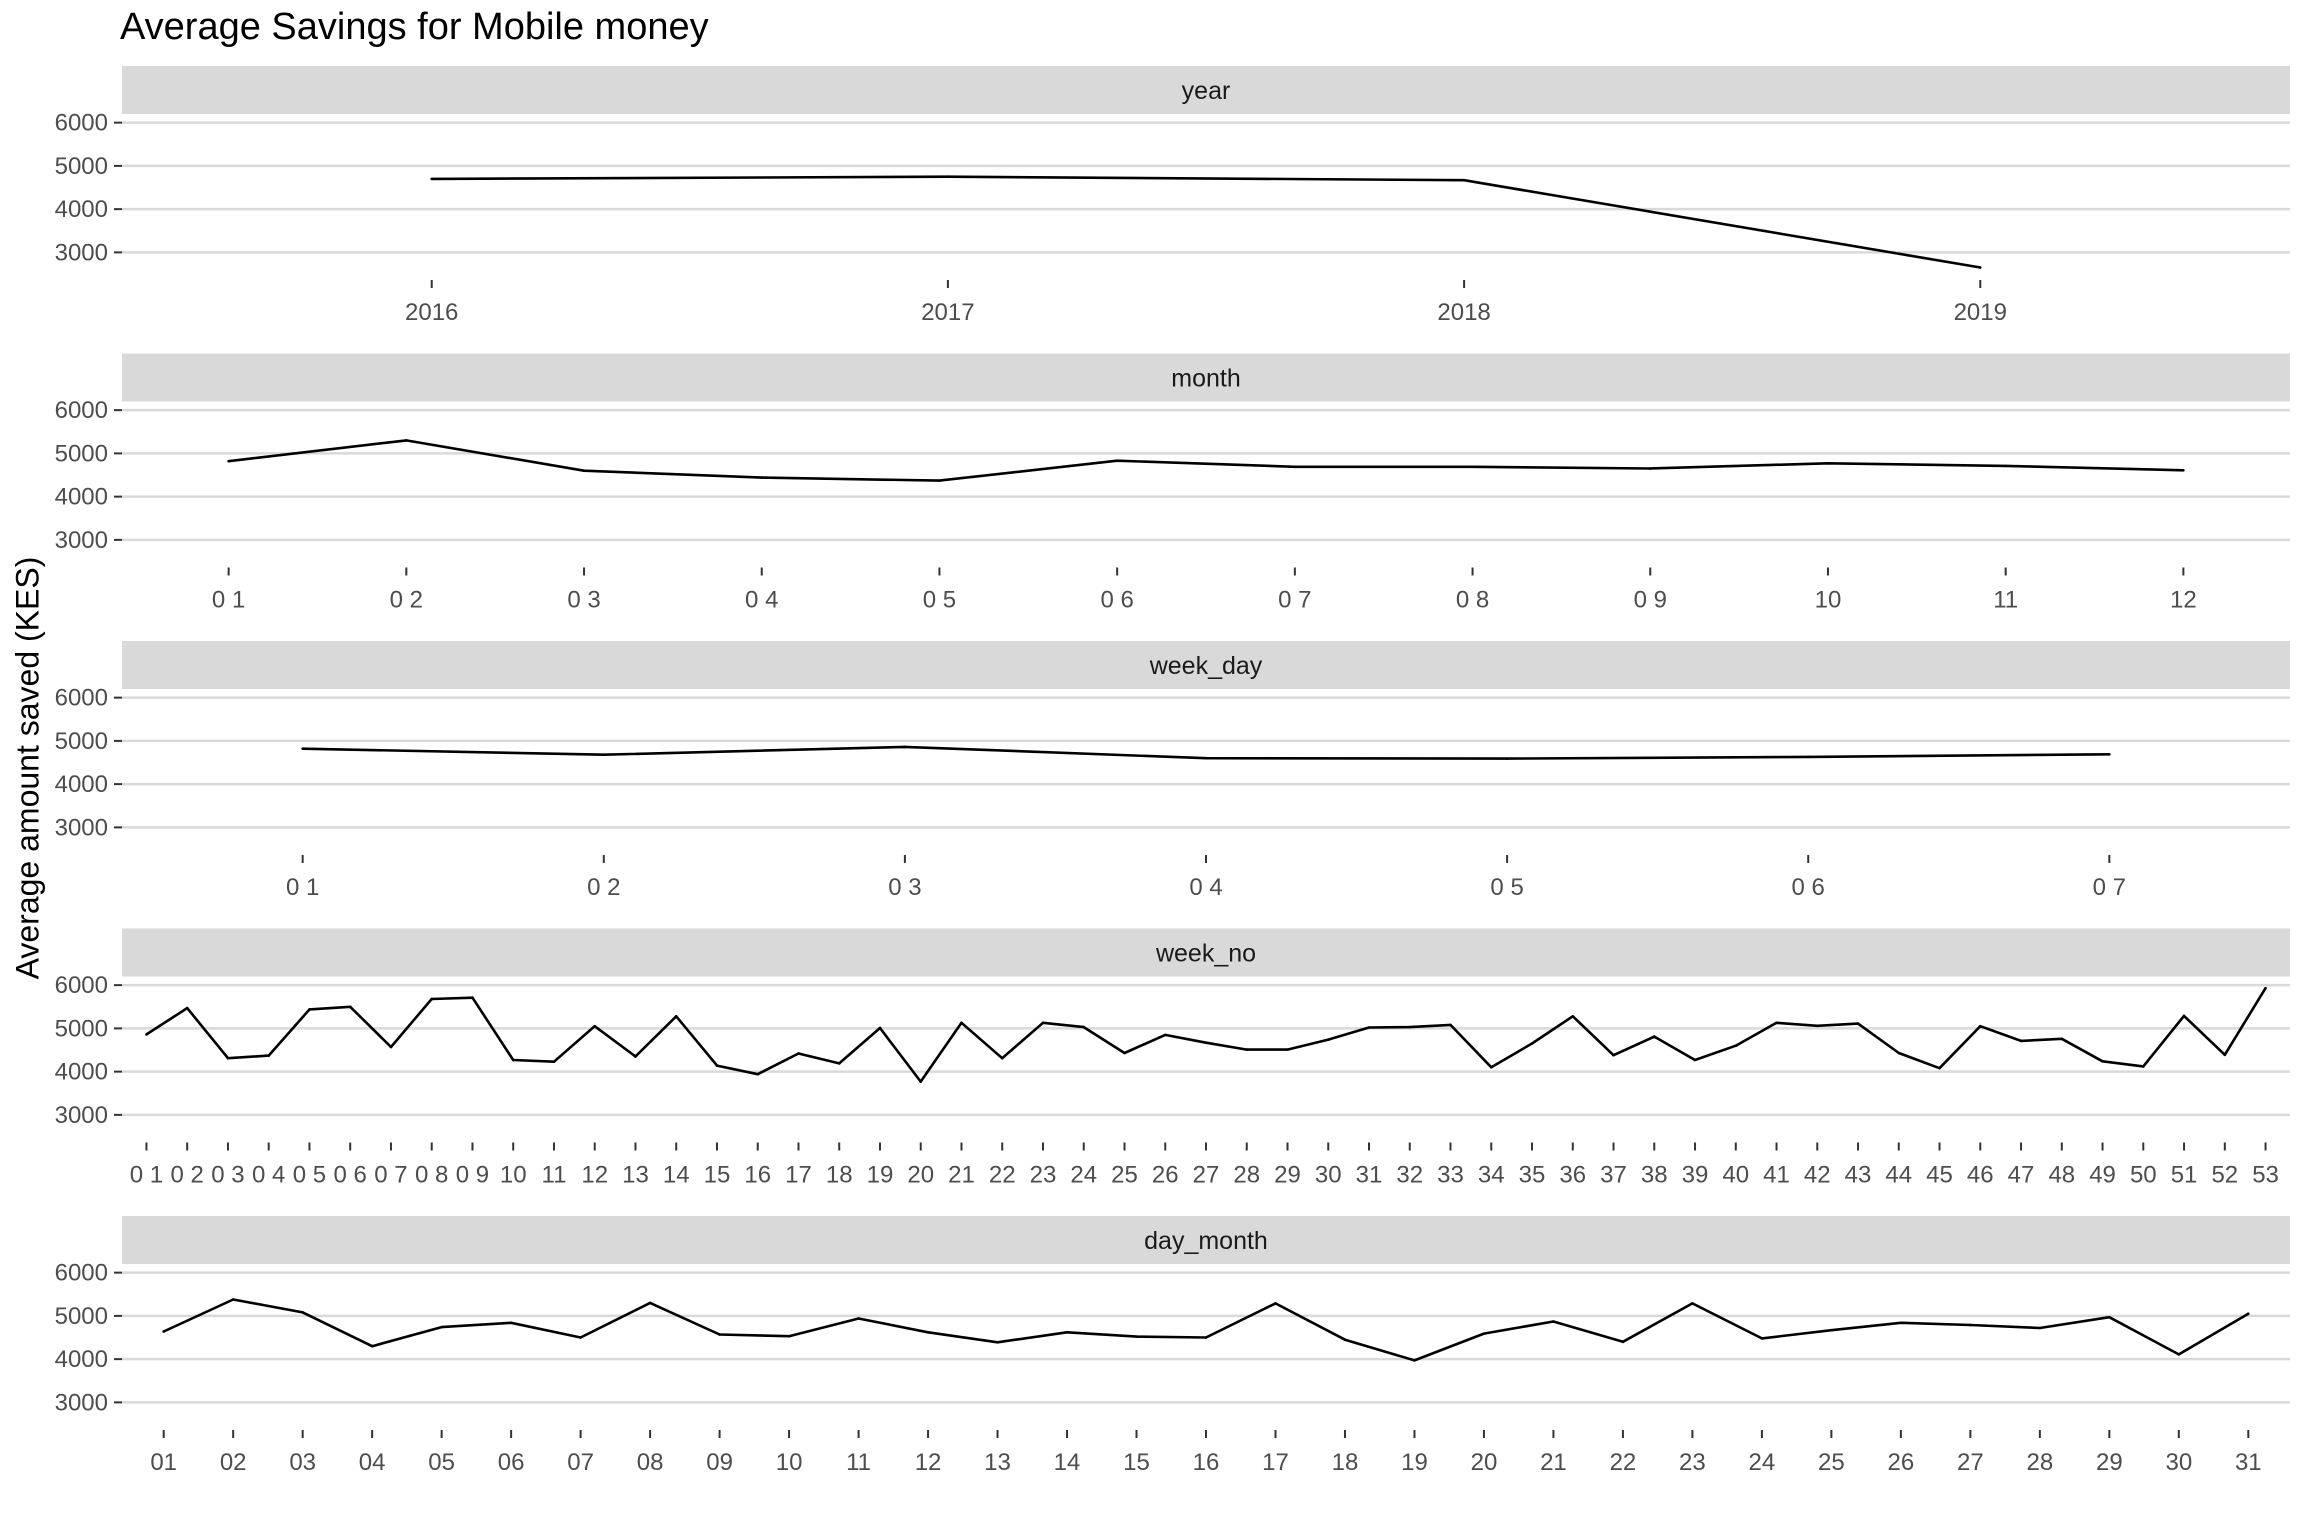 This screenshot has width=2304, height=1536. Describe the element at coordinates (511, 1462) in the screenshot. I see `x-tick-label: 06` at that location.